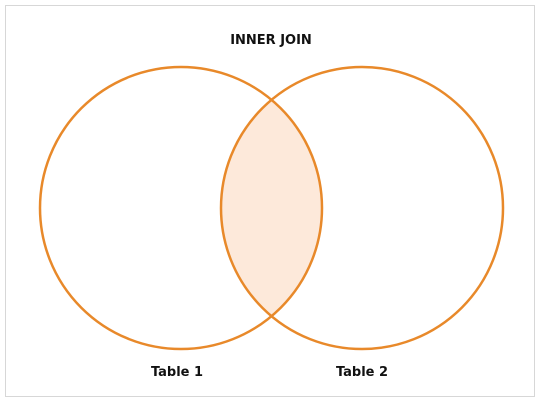  I want to click on table-1-label: Table 1, so click(177, 372).